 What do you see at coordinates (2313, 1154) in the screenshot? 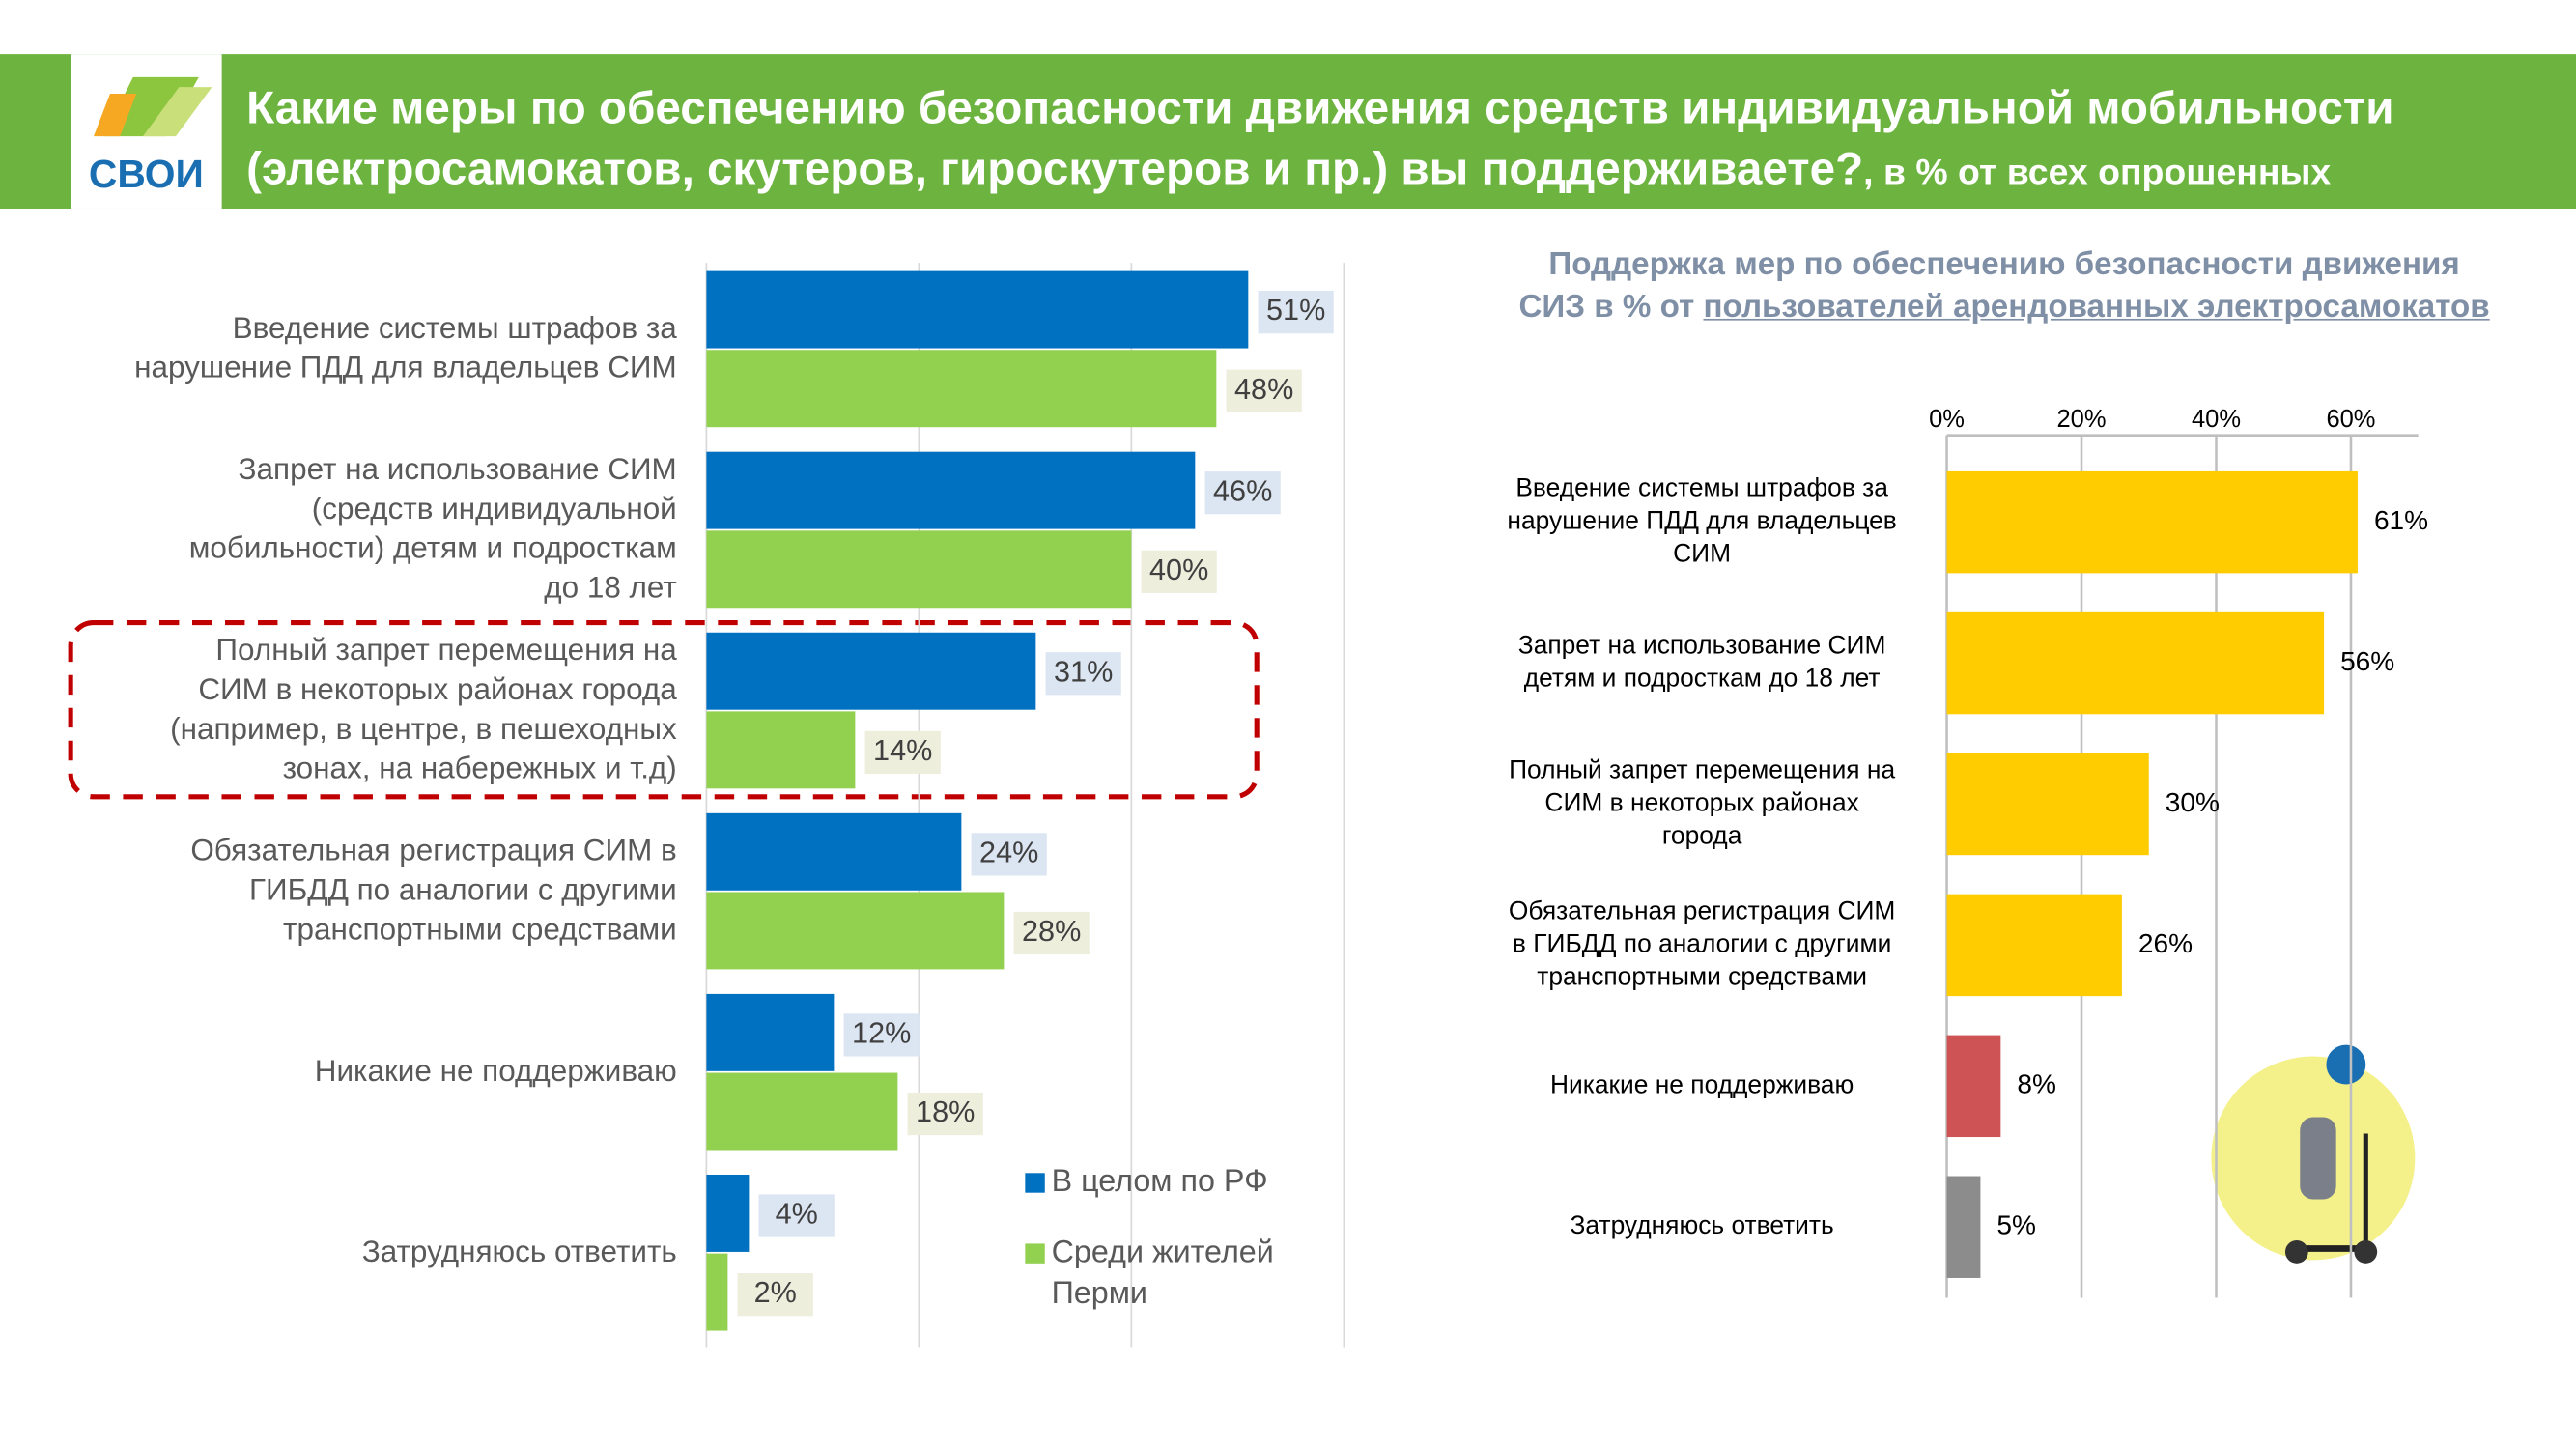
I see `scooter-illustration` at bounding box center [2313, 1154].